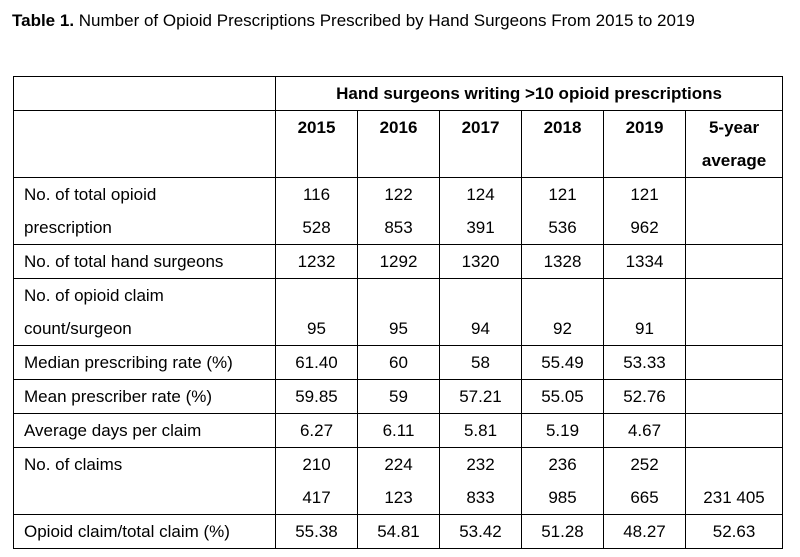 The height and width of the screenshot is (557, 800). I want to click on table-cell: 210 417, so click(316, 481).